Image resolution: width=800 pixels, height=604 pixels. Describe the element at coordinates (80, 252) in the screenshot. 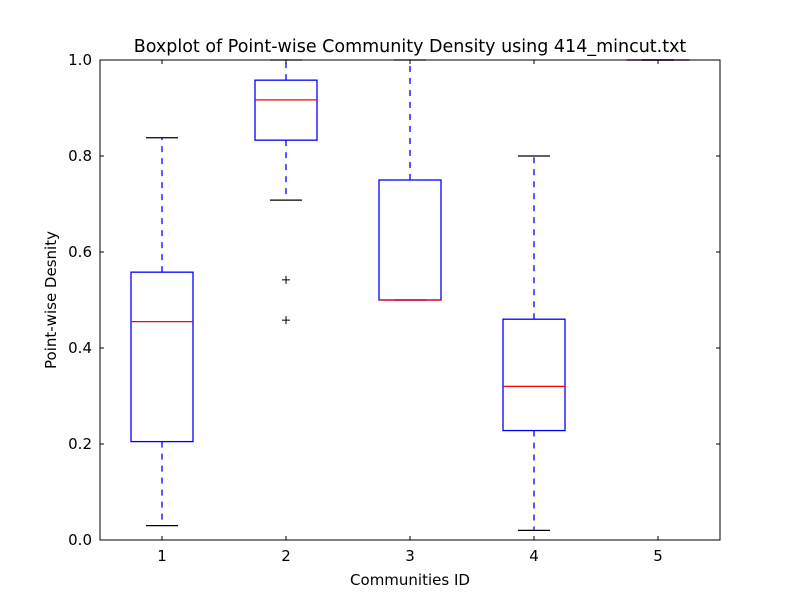

I see `y-tick-label-3: 0.6` at that location.